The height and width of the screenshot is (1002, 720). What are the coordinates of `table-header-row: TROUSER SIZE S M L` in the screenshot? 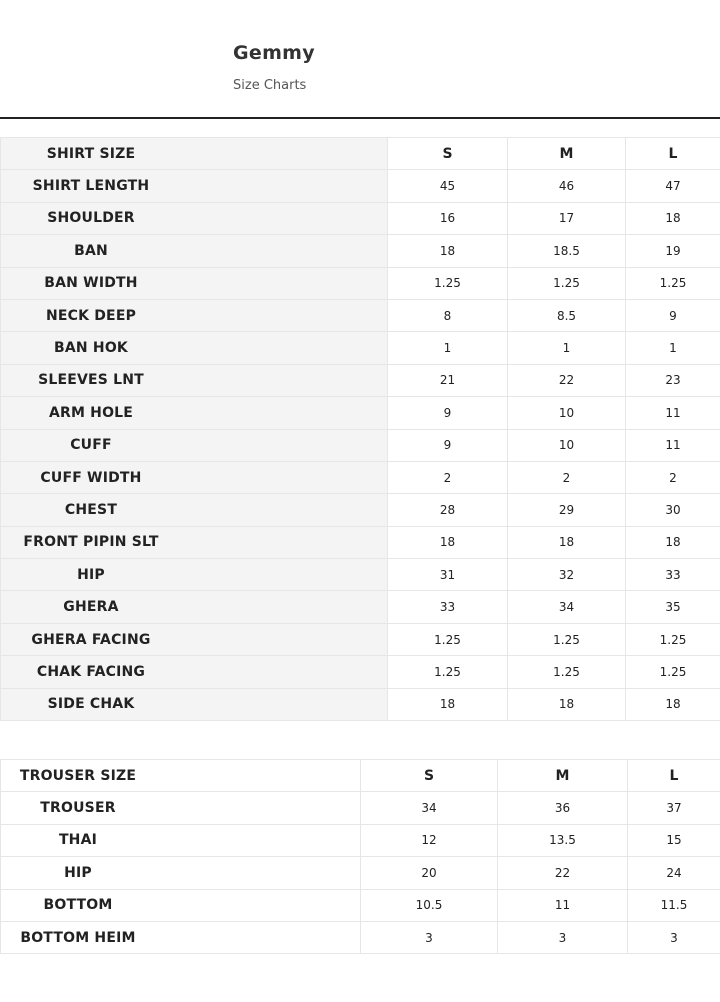 It's located at (360, 775).